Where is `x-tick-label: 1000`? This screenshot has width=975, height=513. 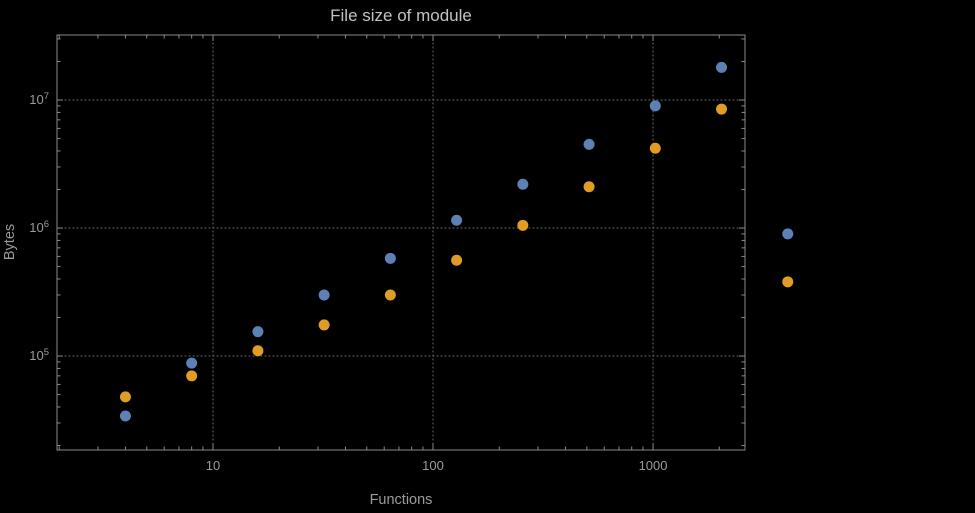
x-tick-label: 1000 is located at coordinates (653, 465).